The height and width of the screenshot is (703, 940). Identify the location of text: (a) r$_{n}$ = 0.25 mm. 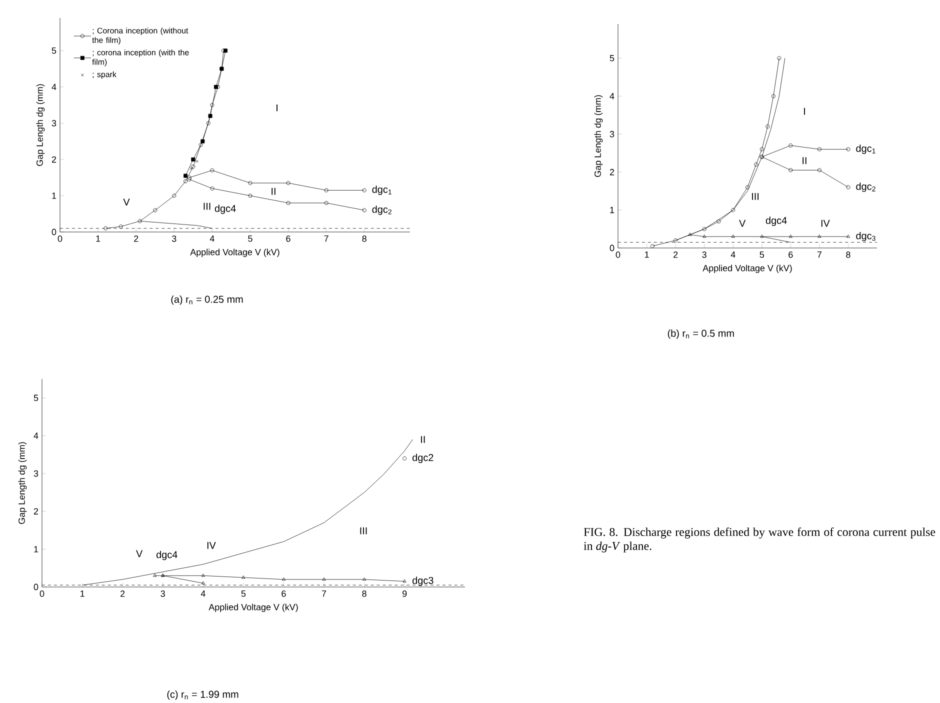
(207, 300).